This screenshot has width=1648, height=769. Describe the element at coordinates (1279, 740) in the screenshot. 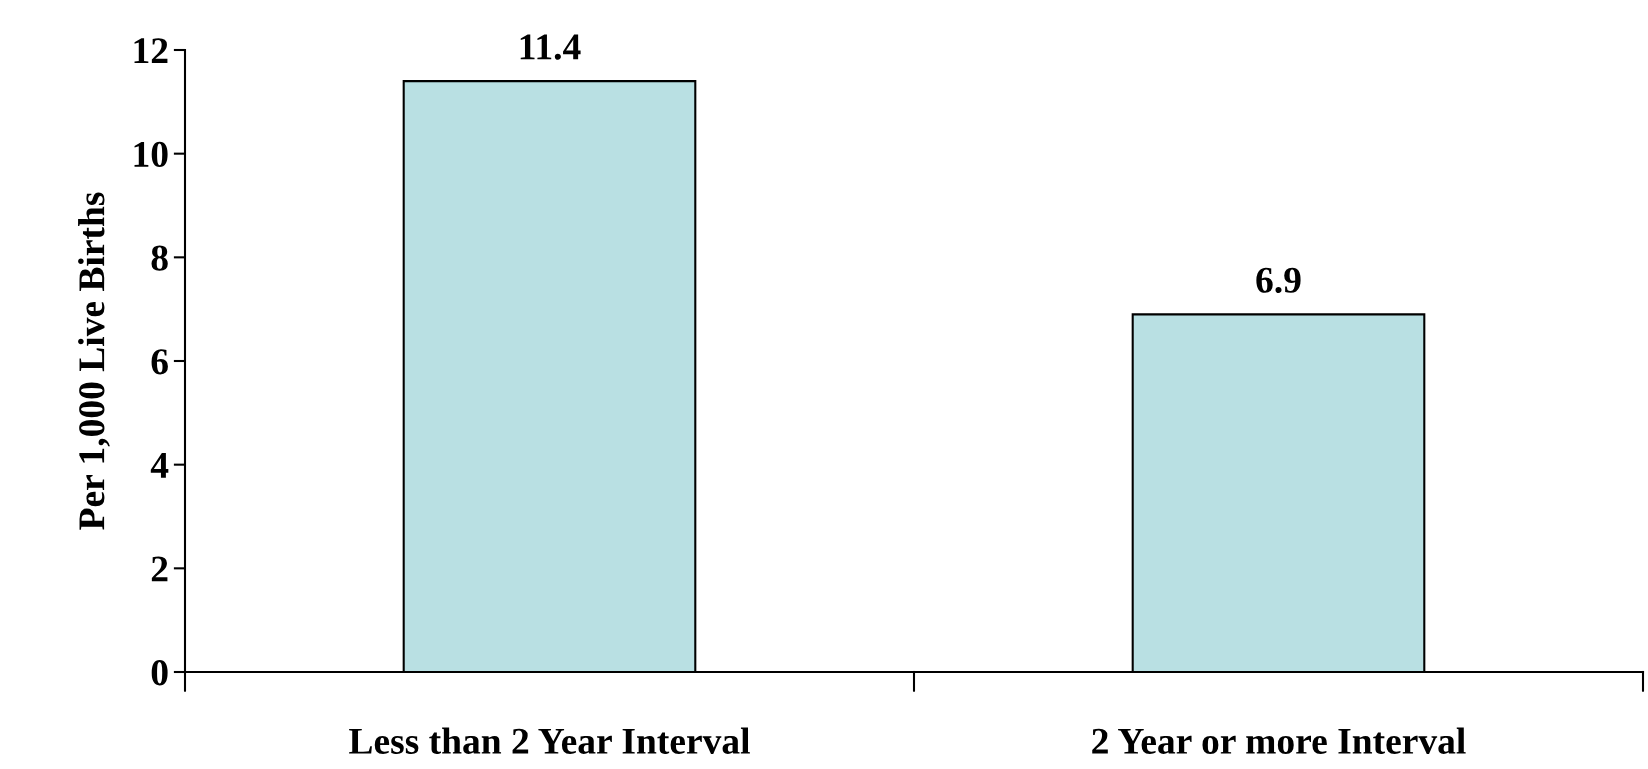

I see `x-tick-label: 2 Year or more Interval` at that location.